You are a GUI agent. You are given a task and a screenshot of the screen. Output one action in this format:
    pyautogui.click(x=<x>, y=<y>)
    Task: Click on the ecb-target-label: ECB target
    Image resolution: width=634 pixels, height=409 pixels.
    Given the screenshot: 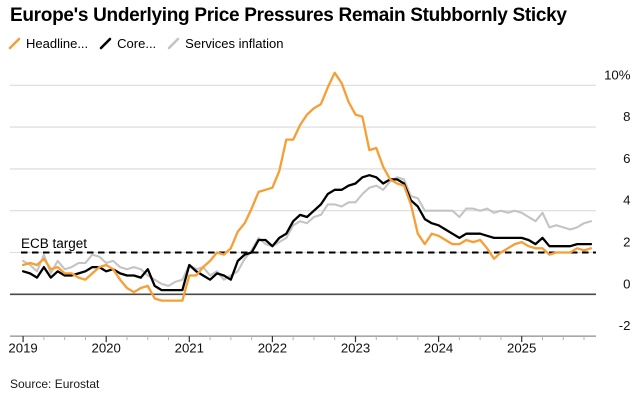 What is the action you would take?
    pyautogui.click(x=54, y=243)
    